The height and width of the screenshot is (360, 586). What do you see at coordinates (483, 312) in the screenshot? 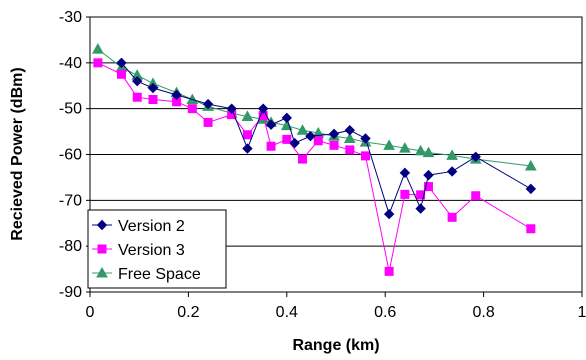
I see `x-tick-label: 0.8` at bounding box center [483, 312].